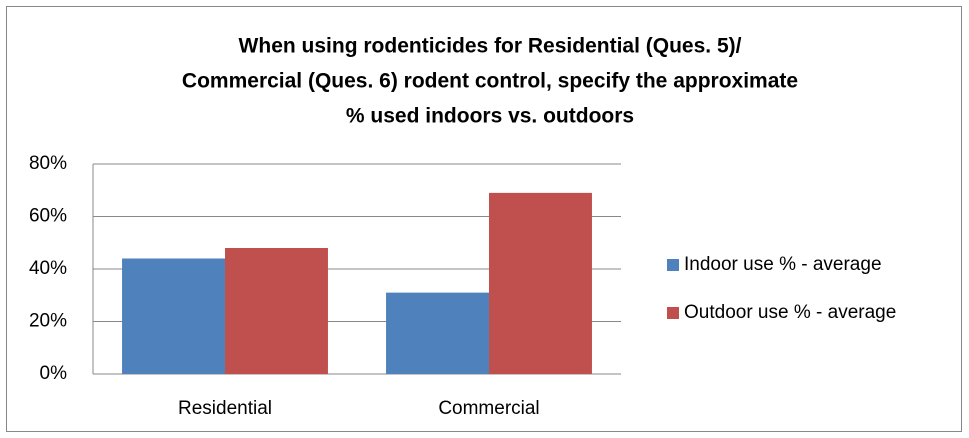 This screenshot has height=438, width=969. I want to click on y-tick-label: 80%, so click(48, 163).